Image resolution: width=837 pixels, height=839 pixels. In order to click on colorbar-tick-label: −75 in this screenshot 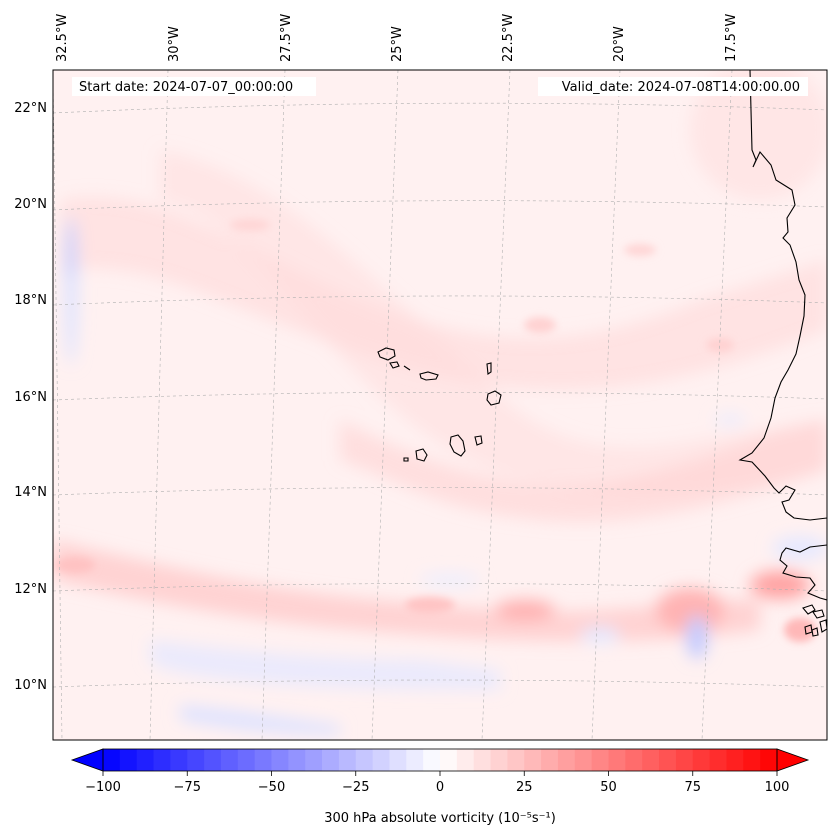, I will do `click(187, 787)`.